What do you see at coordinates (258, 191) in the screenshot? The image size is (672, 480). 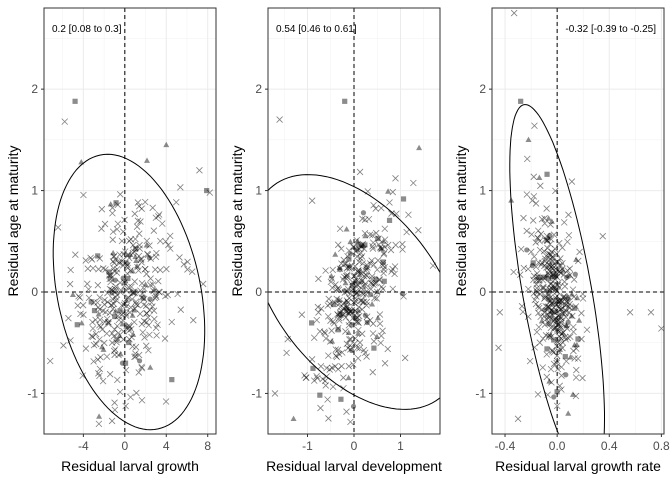 I see `y-tick-label: 1` at bounding box center [258, 191].